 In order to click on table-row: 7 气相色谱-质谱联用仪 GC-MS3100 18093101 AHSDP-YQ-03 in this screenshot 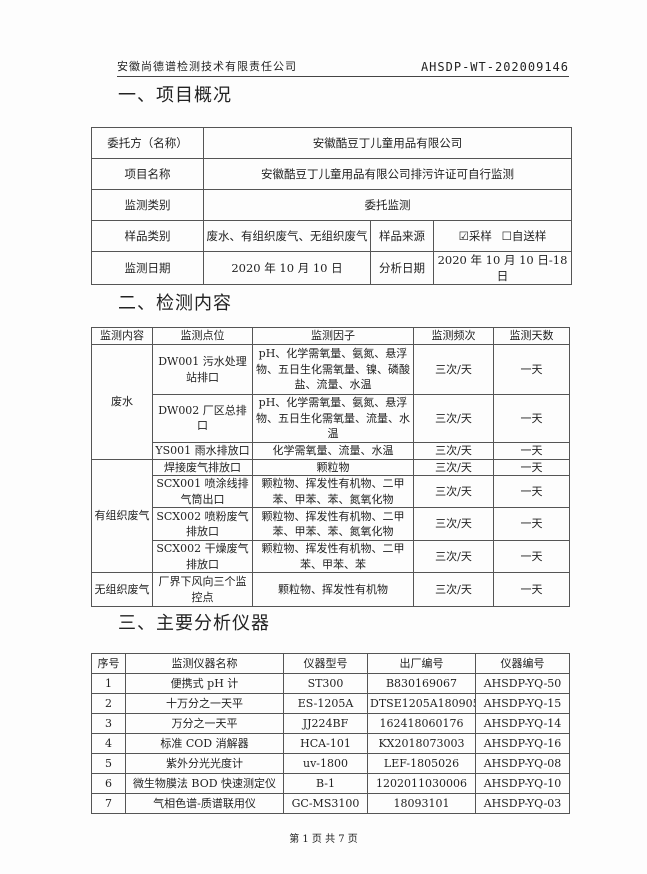, I will do `click(330, 803)`.